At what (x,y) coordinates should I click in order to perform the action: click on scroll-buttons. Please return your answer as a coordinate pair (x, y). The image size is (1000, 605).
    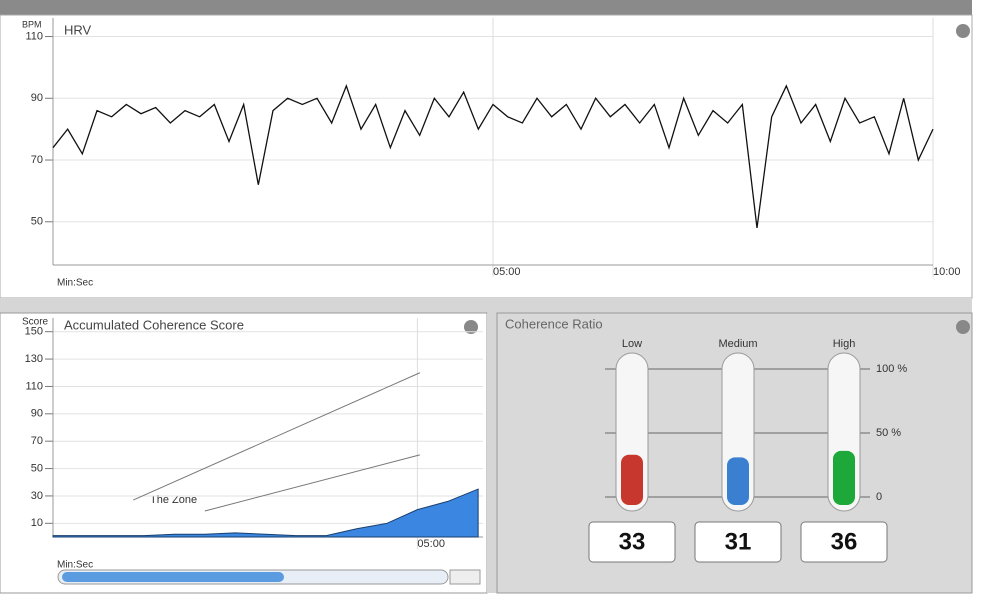
    Looking at the image, I should click on (465, 577).